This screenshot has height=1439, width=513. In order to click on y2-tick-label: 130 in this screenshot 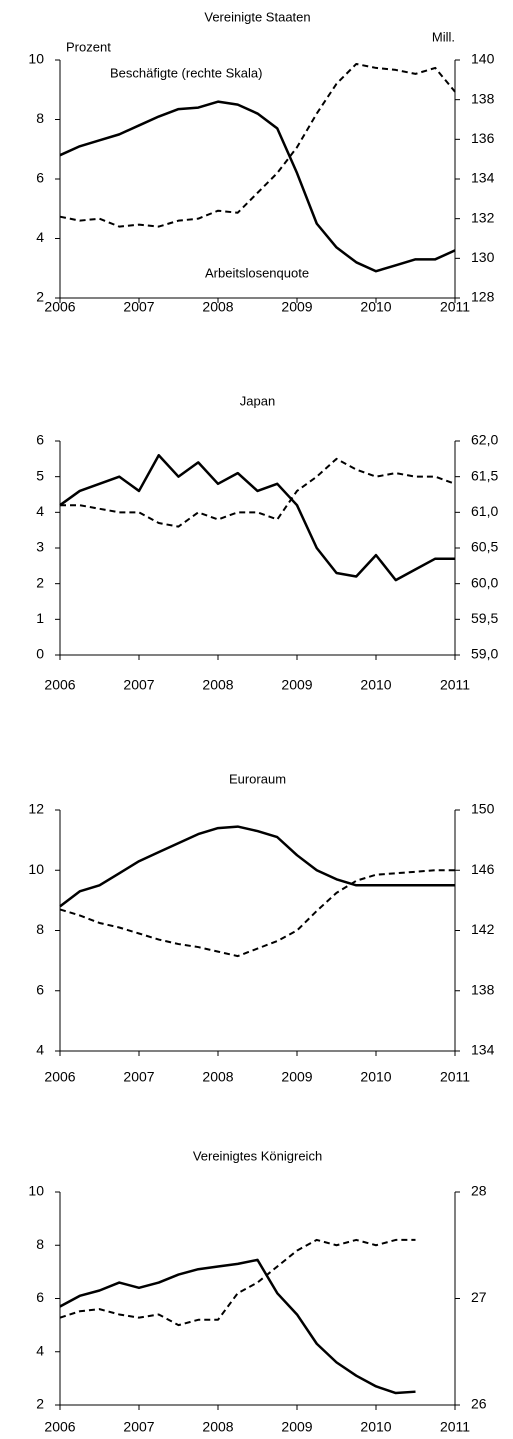, I will do `click(483, 257)`.